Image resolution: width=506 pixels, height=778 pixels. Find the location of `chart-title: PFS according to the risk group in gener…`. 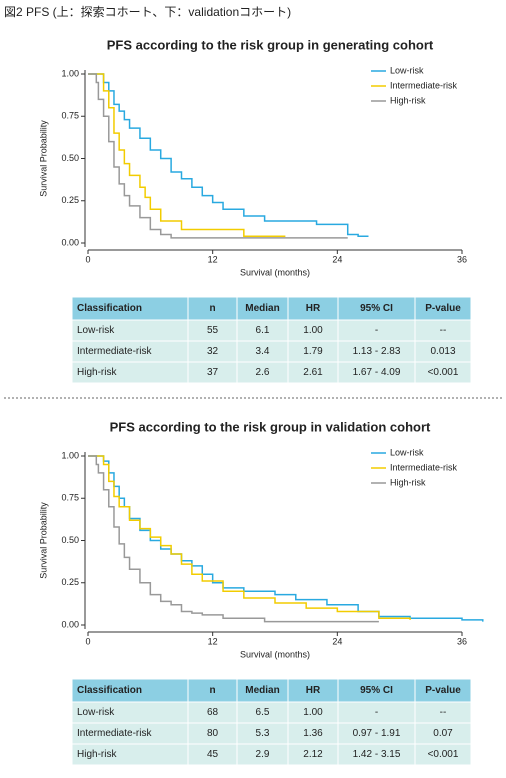

chart-title: PFS according to the risk group in gener… is located at coordinates (270, 44).